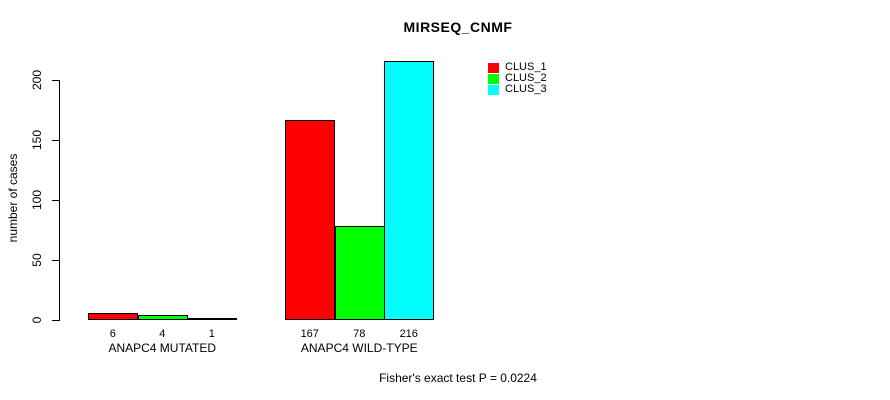 Image resolution: width=890 pixels, height=400 pixels. What do you see at coordinates (526, 89) in the screenshot?
I see `legend-label: CLUS_3` at bounding box center [526, 89].